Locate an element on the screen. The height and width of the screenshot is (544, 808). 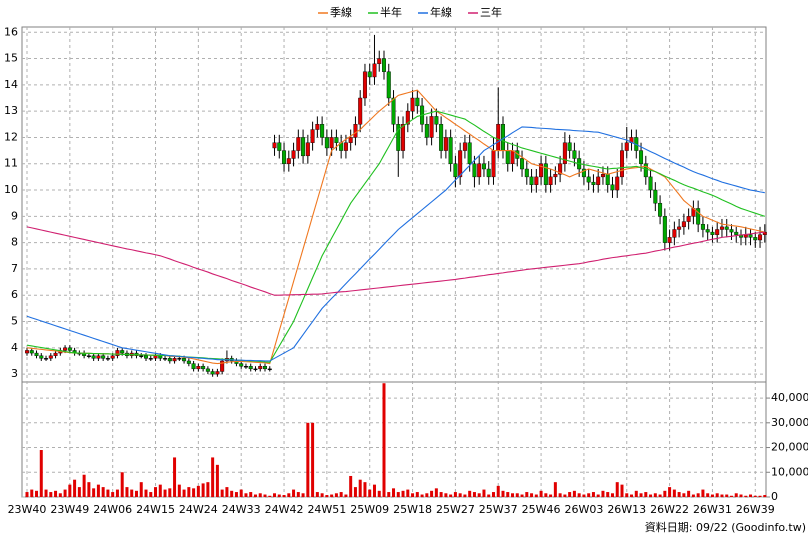
y-tick-label: 11 is located at coordinates (11, 163).